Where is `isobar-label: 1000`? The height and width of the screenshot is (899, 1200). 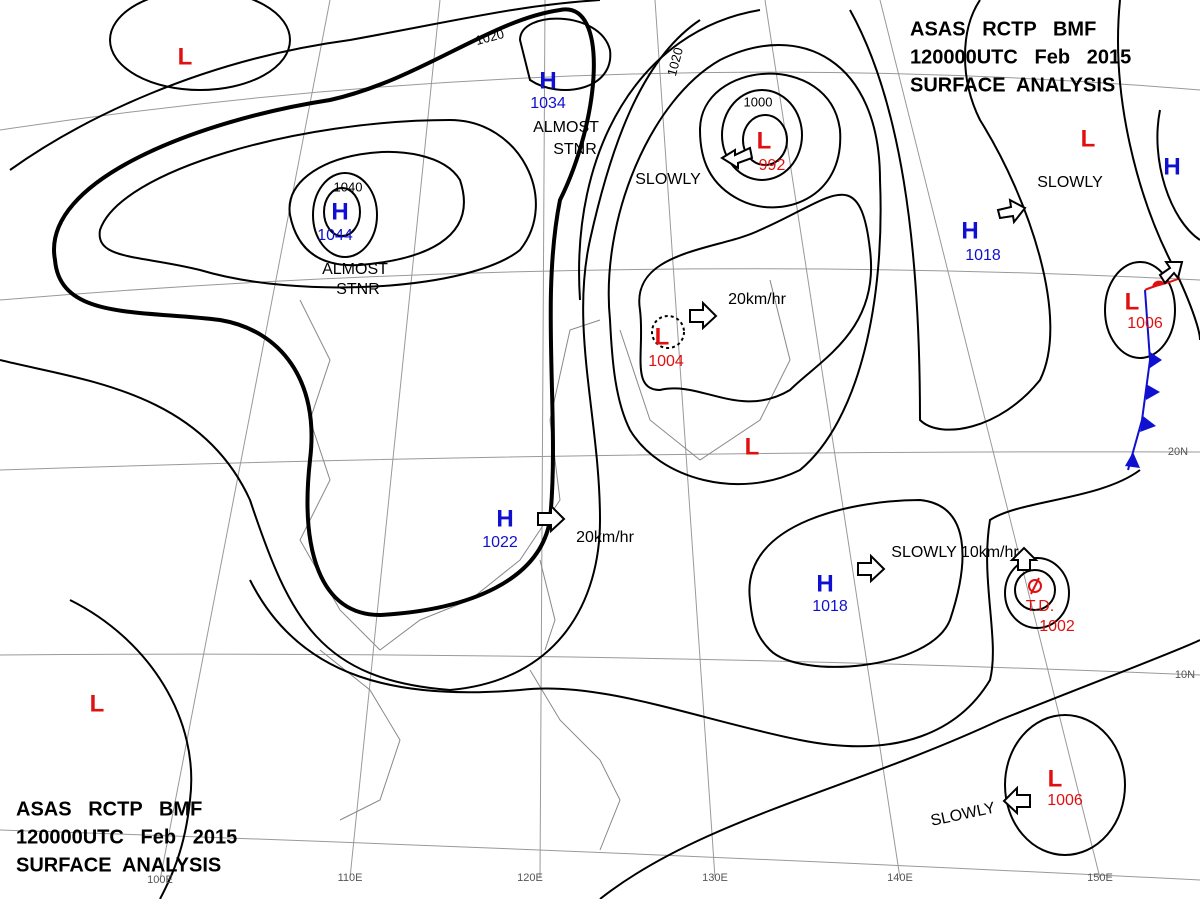 isobar-label: 1000 is located at coordinates (758, 101).